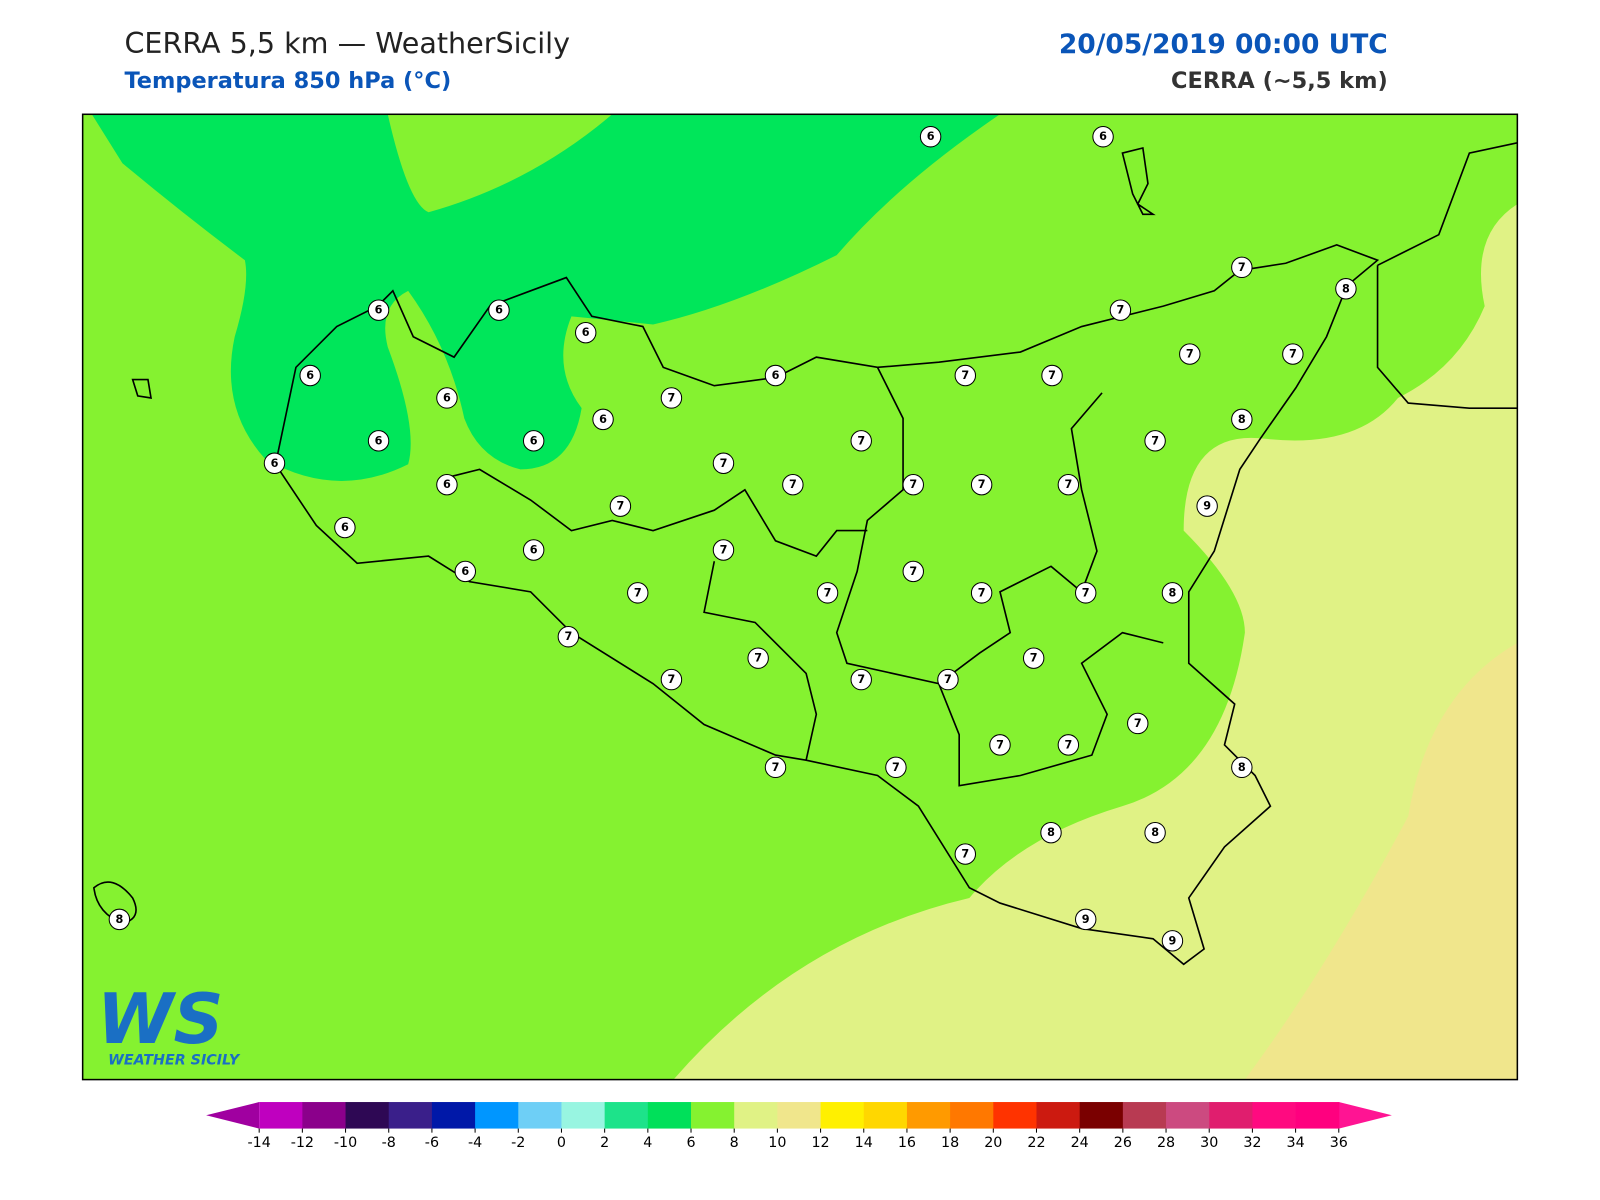 This screenshot has width=1600, height=1200. Describe the element at coordinates (233, 1115) in the screenshot. I see `colorbar-under` at that location.